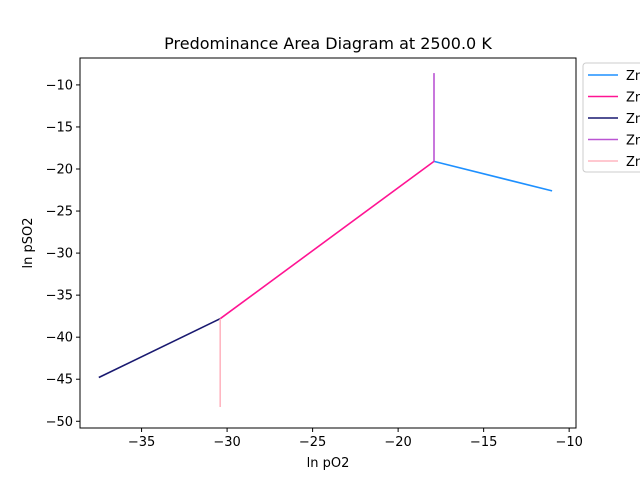 This screenshot has width=640, height=480. I want to click on y-tick-label: −20, so click(59, 170).